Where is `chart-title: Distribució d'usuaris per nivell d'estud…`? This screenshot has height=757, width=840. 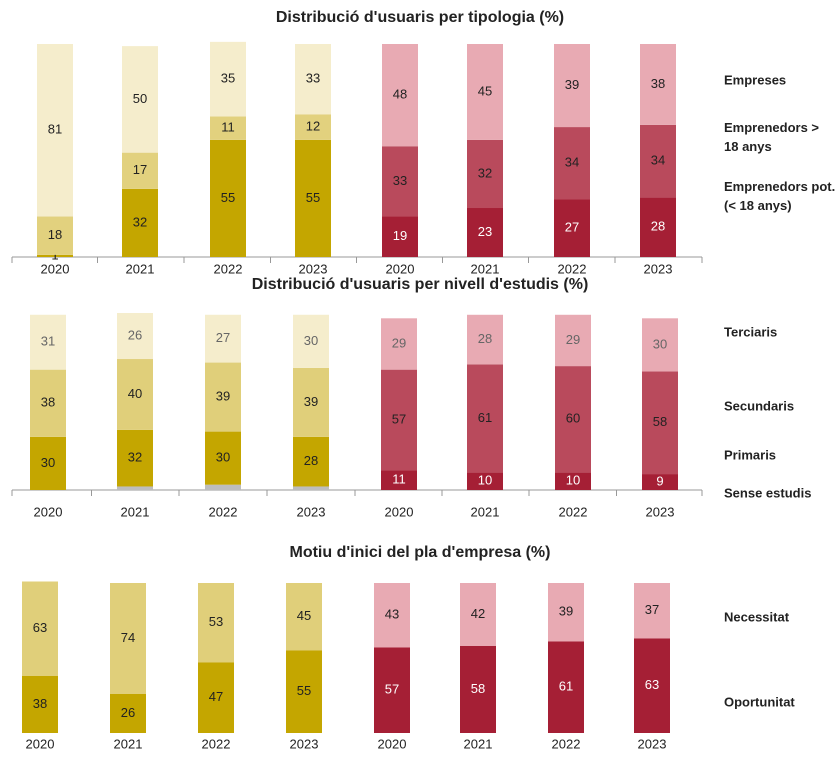 chart-title: Distribució d'usuaris per nivell d'estud… is located at coordinates (420, 284).